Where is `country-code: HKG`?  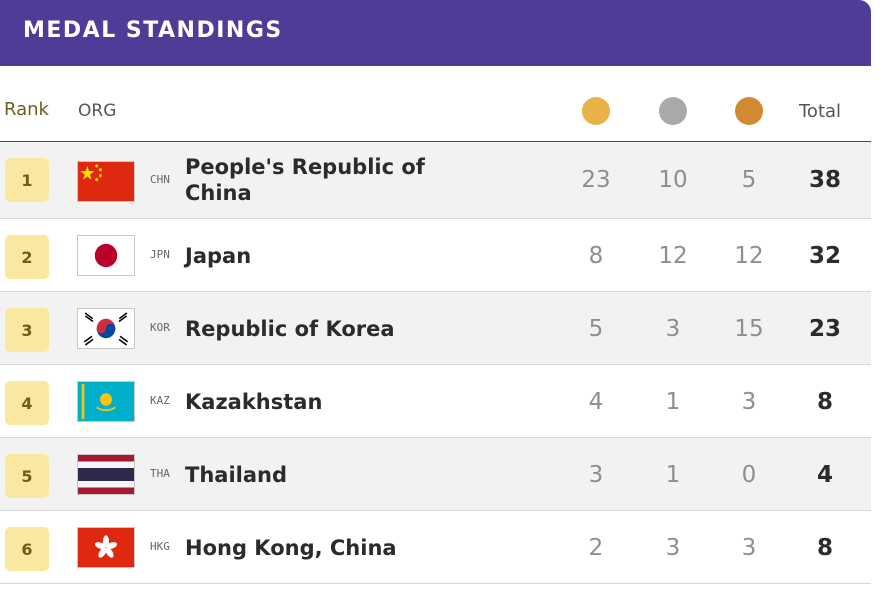 country-code: HKG is located at coordinates (160, 546).